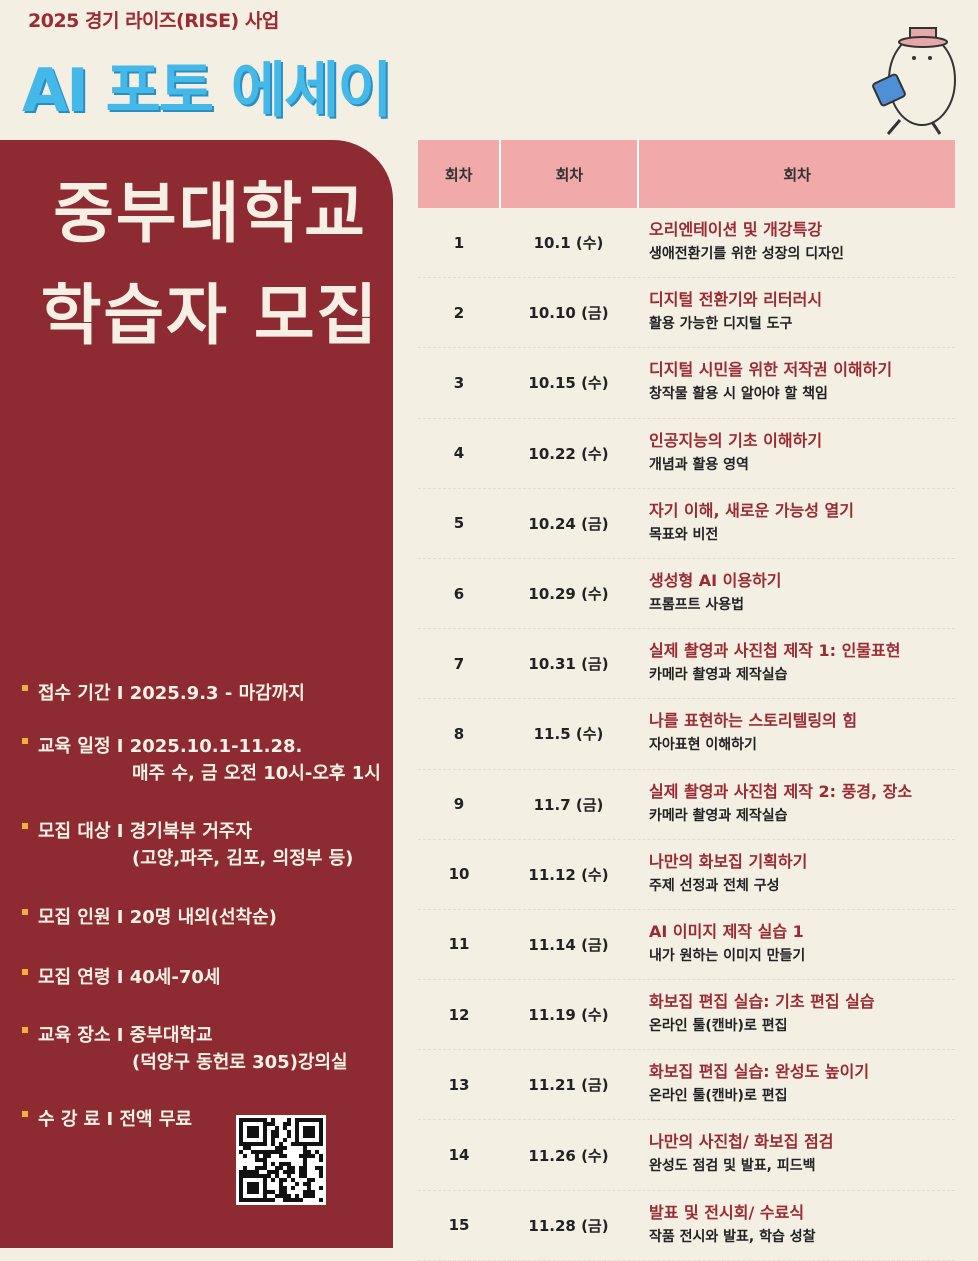 The width and height of the screenshot is (978, 1261). Describe the element at coordinates (796, 312) in the screenshot. I see `session-topic: 디지털 전환기와 리터러시 활용 가능한 디지털 도구` at that location.